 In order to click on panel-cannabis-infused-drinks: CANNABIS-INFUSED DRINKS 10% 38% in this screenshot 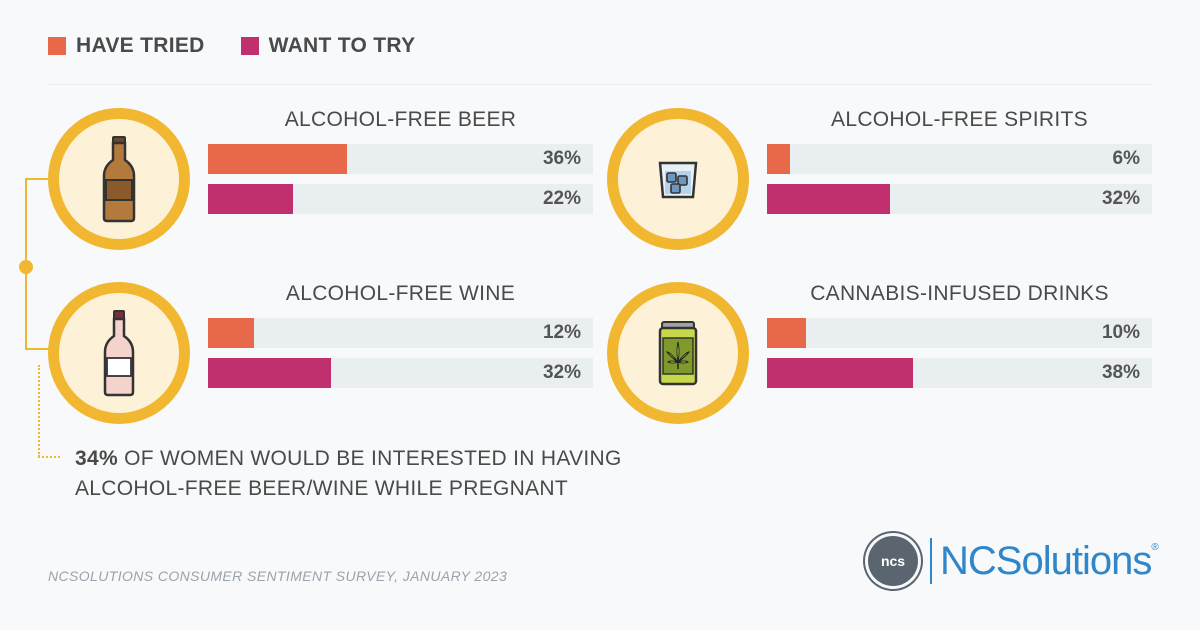, I will do `click(879, 353)`.